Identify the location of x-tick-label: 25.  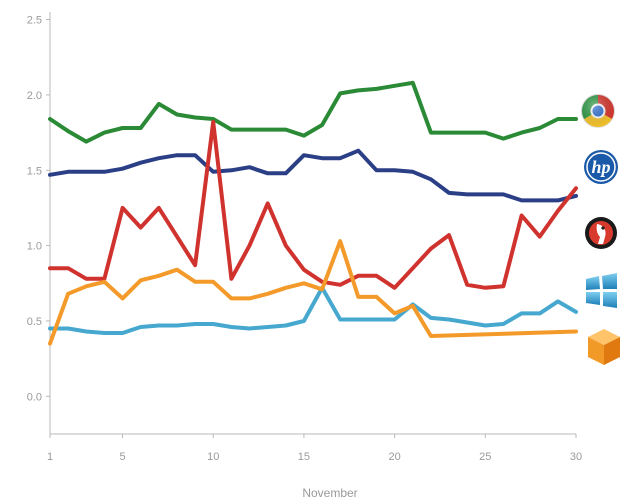
(485, 457).